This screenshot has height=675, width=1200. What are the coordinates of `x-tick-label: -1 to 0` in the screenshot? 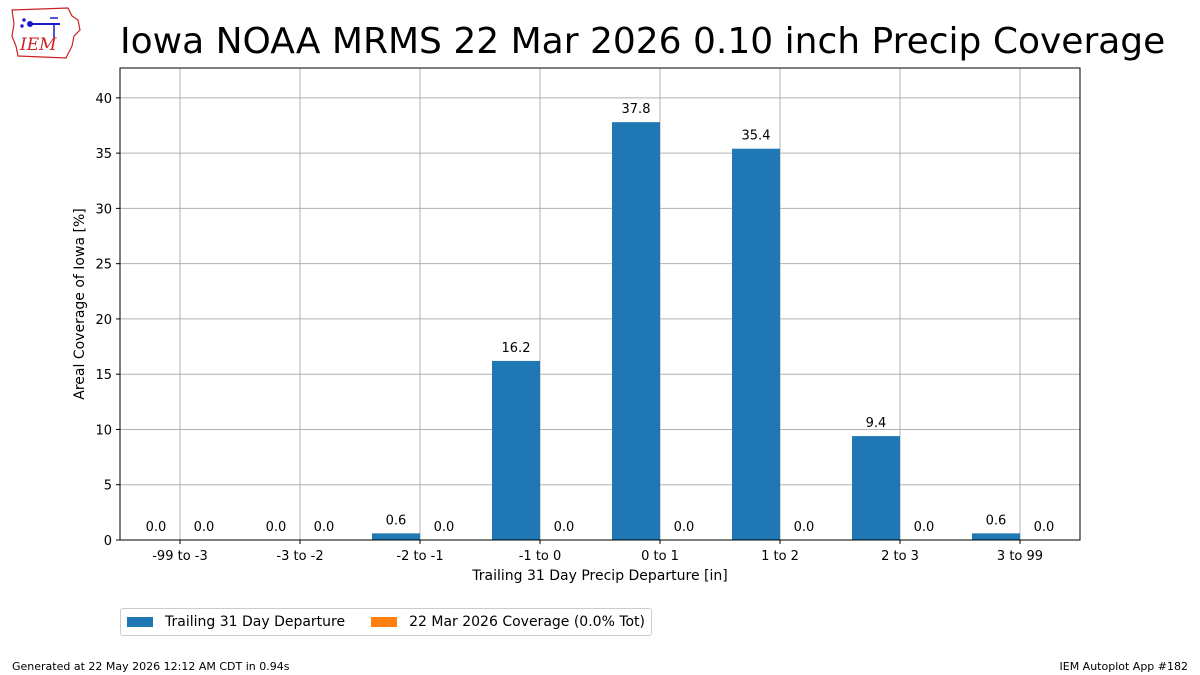 It's located at (540, 556).